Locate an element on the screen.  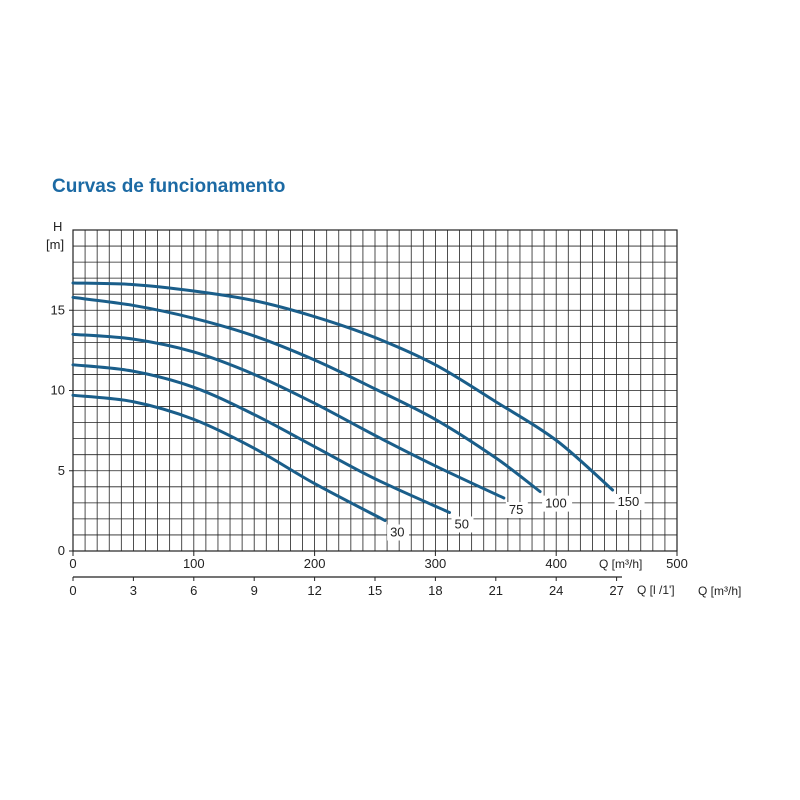
curve-label-50: 50 is located at coordinates (461, 523).